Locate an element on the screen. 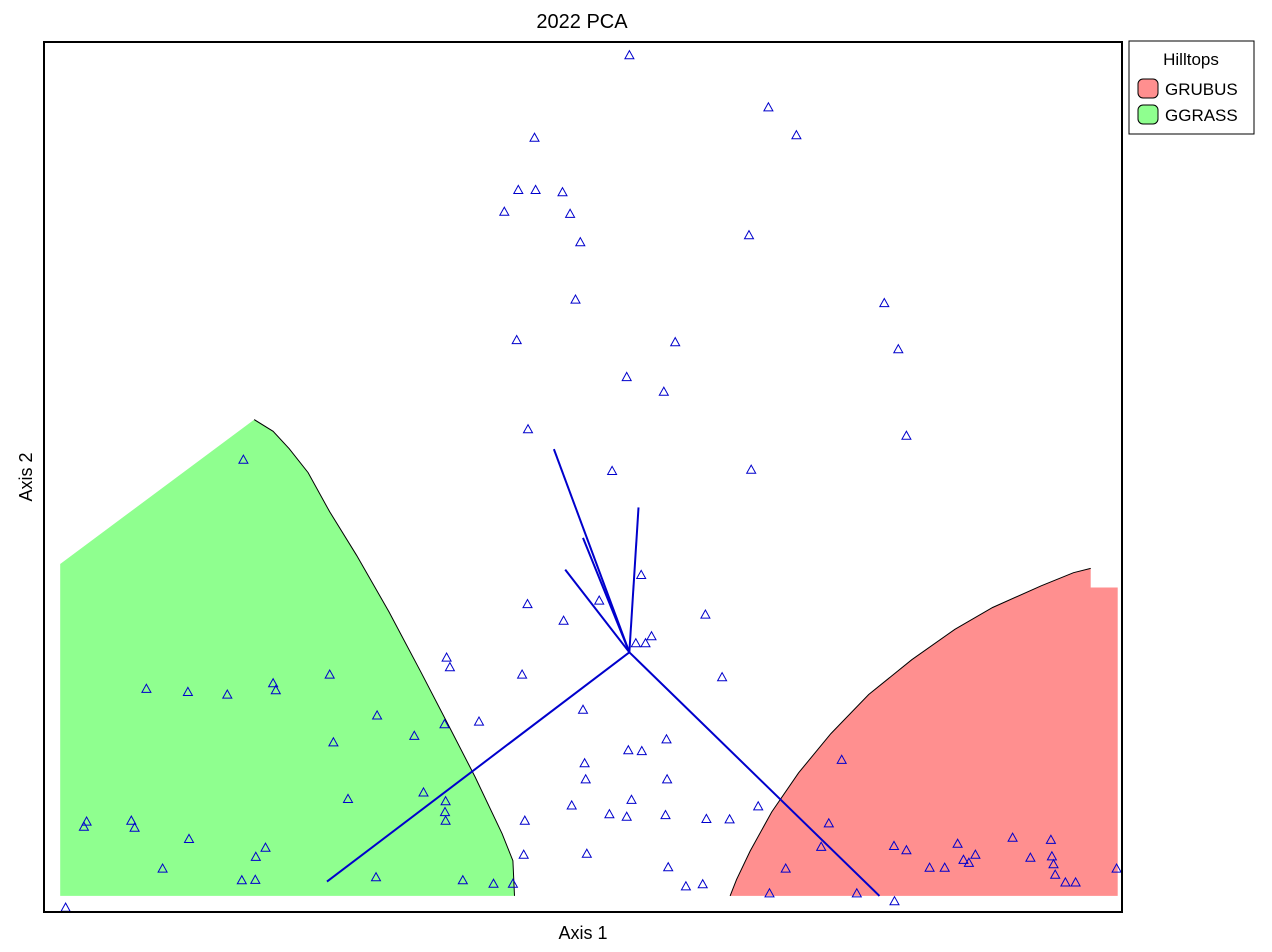 The height and width of the screenshot is (952, 1272). chart-title: 2022 PCA is located at coordinates (582, 22).